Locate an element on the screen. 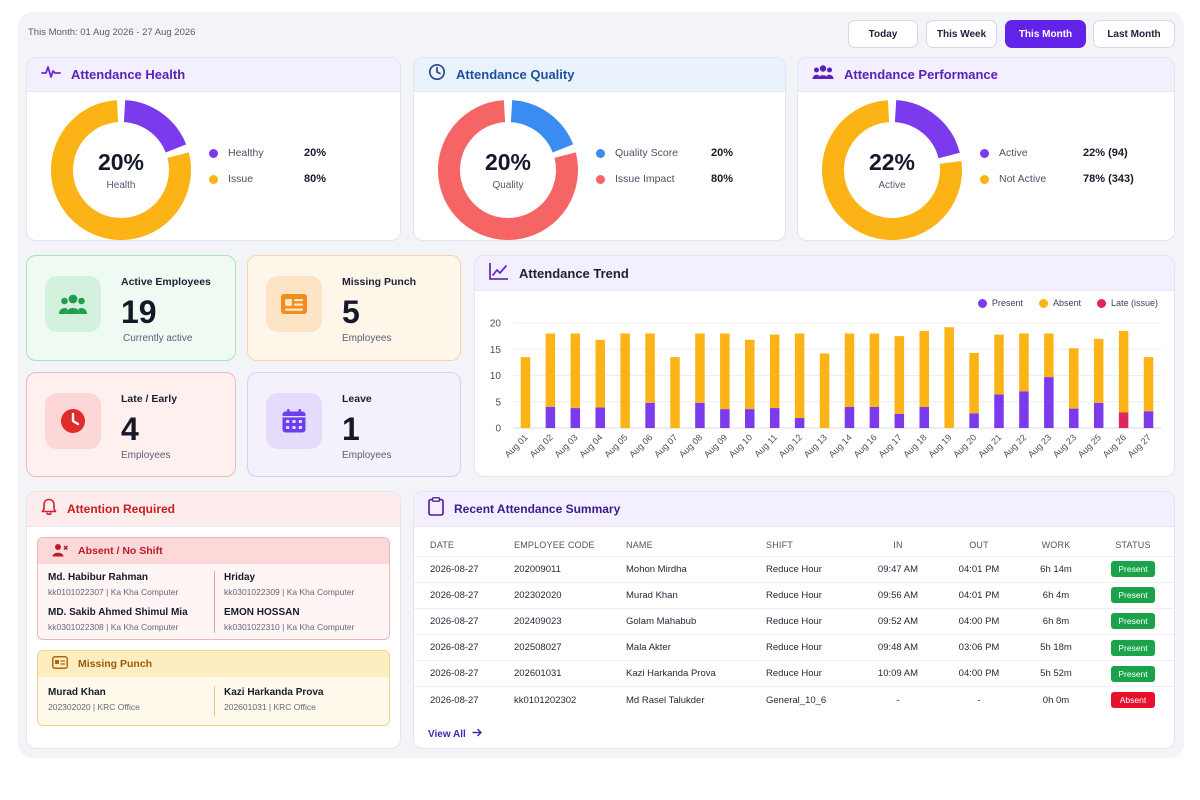  quality-score-dot is located at coordinates (600, 153).